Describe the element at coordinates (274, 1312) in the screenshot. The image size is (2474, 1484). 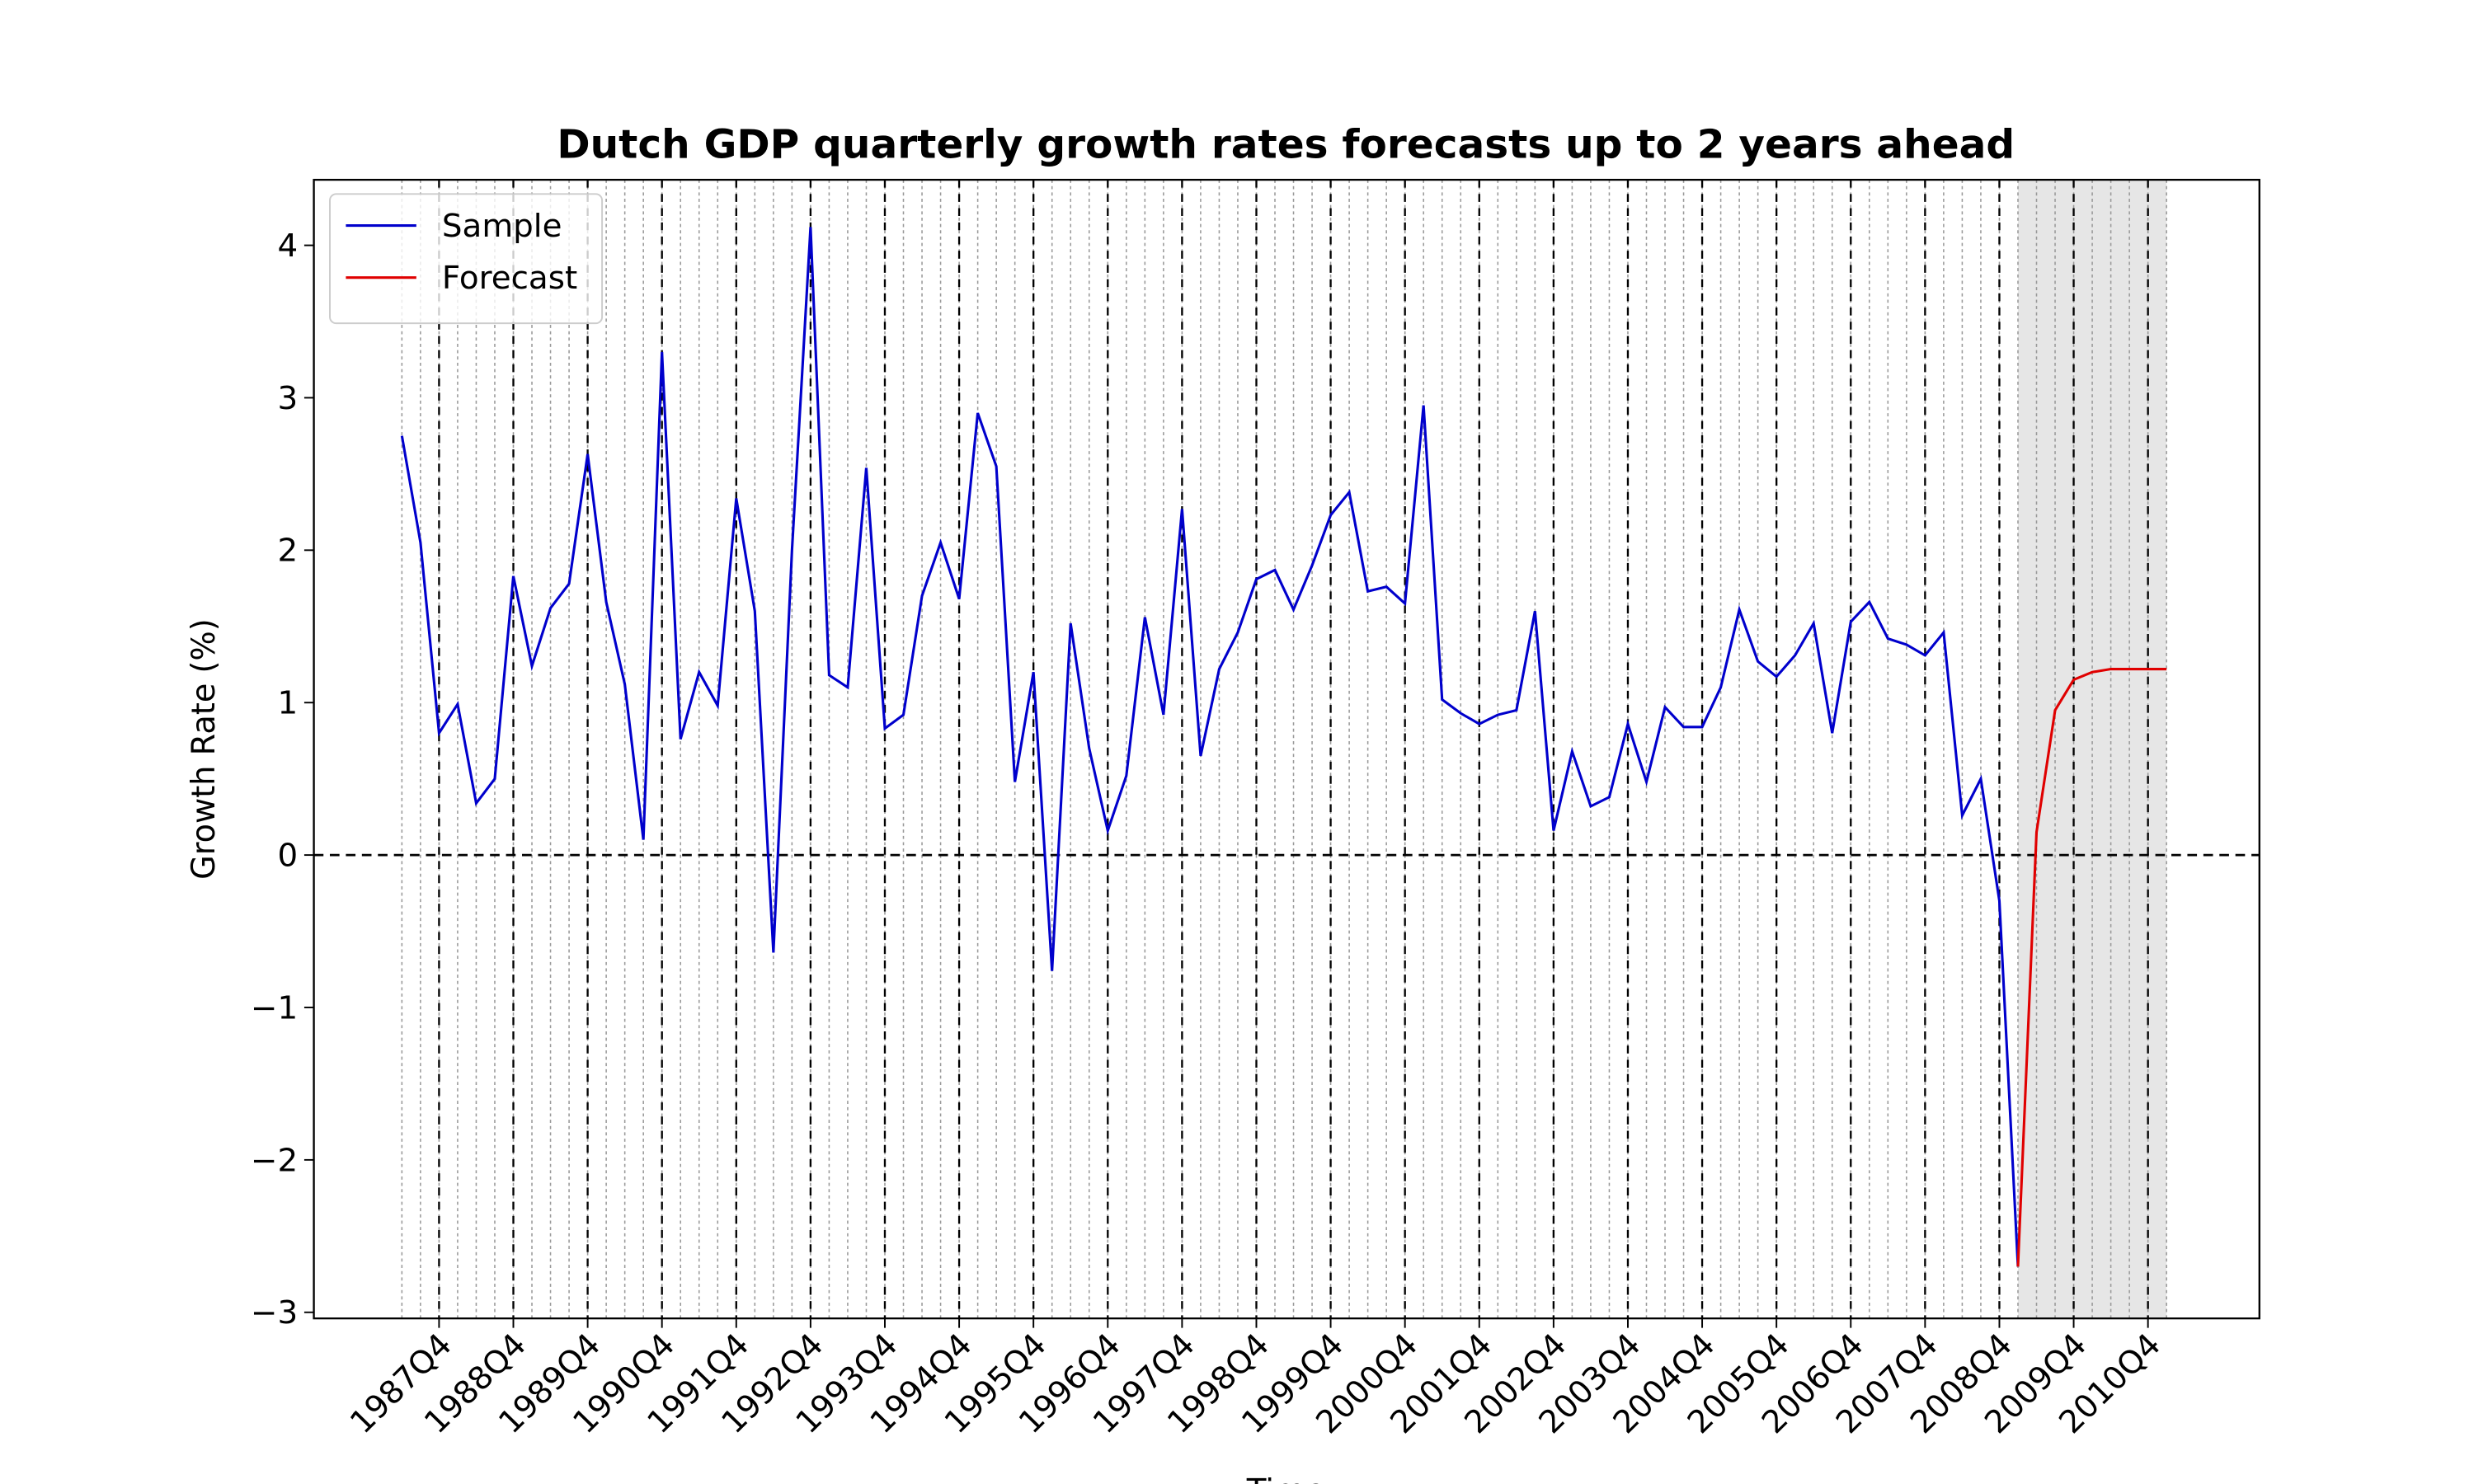
I see `y-tick-label: −3` at that location.